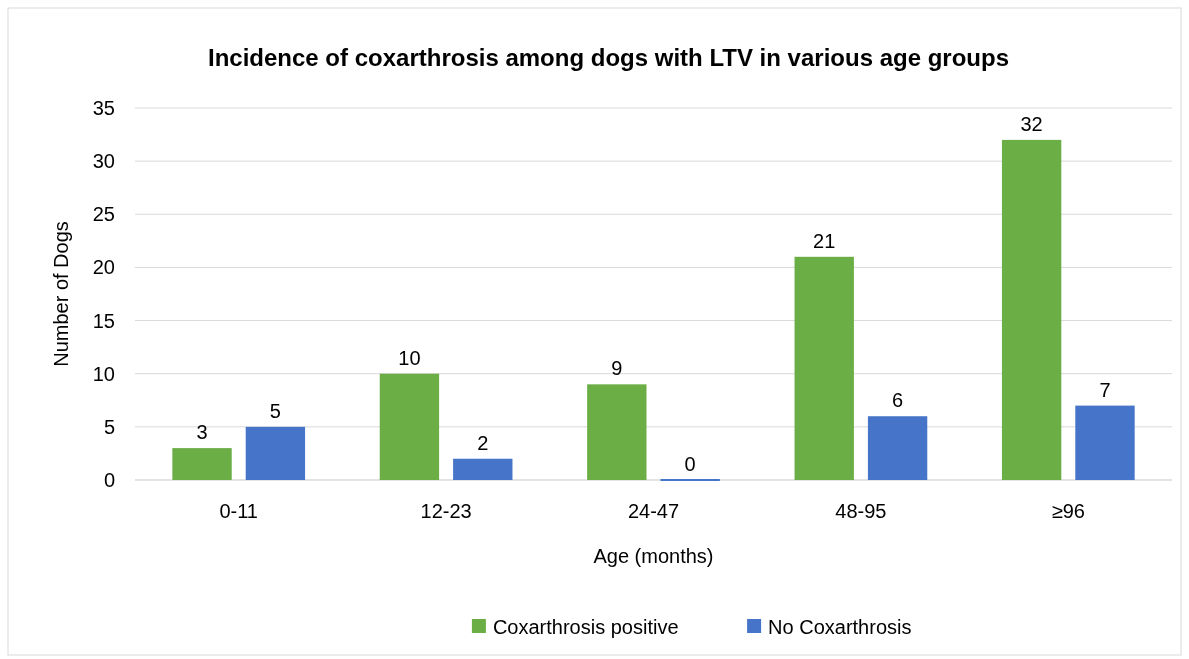 The width and height of the screenshot is (1189, 659). I want to click on data-label: 21, so click(824, 240).